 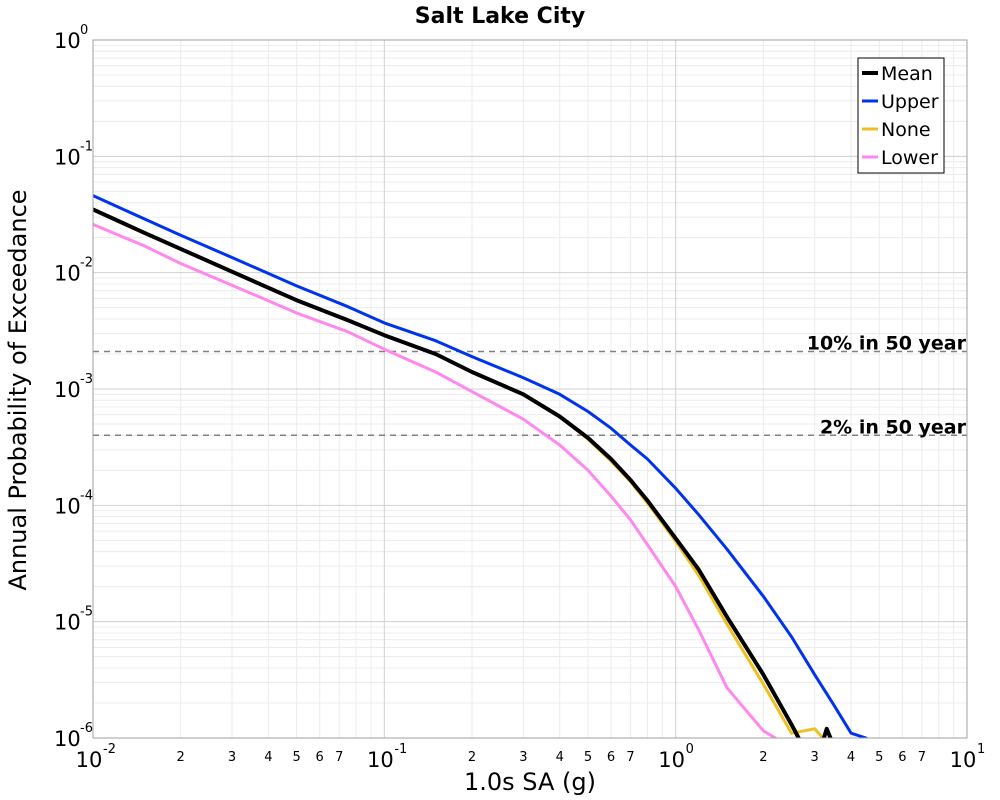 I want to click on x-axis-label: 1.0s SA (g), so click(x=530, y=782).